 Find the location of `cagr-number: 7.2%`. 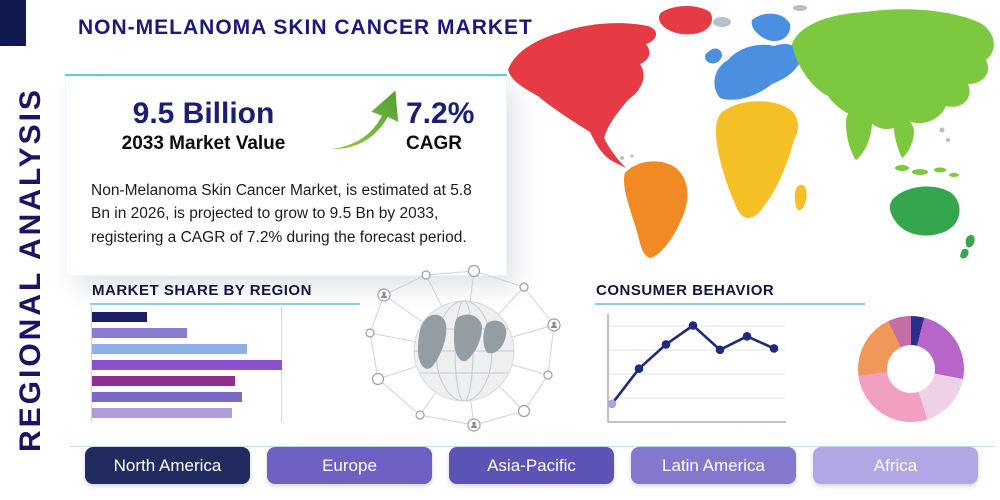

cagr-number: 7.2% is located at coordinates (440, 113).